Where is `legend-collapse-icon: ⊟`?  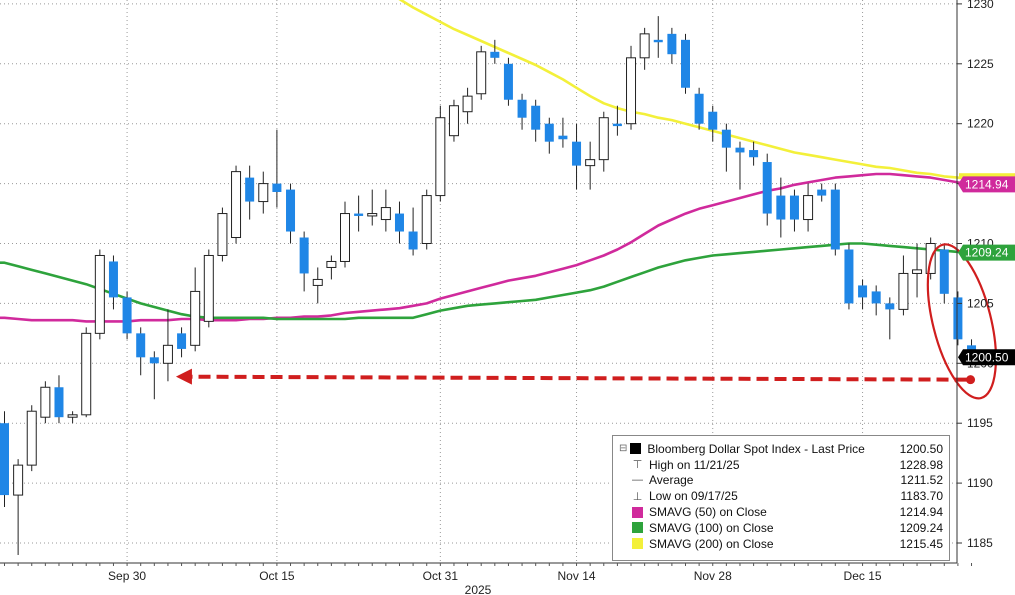 legend-collapse-icon: ⊟ is located at coordinates (623, 449).